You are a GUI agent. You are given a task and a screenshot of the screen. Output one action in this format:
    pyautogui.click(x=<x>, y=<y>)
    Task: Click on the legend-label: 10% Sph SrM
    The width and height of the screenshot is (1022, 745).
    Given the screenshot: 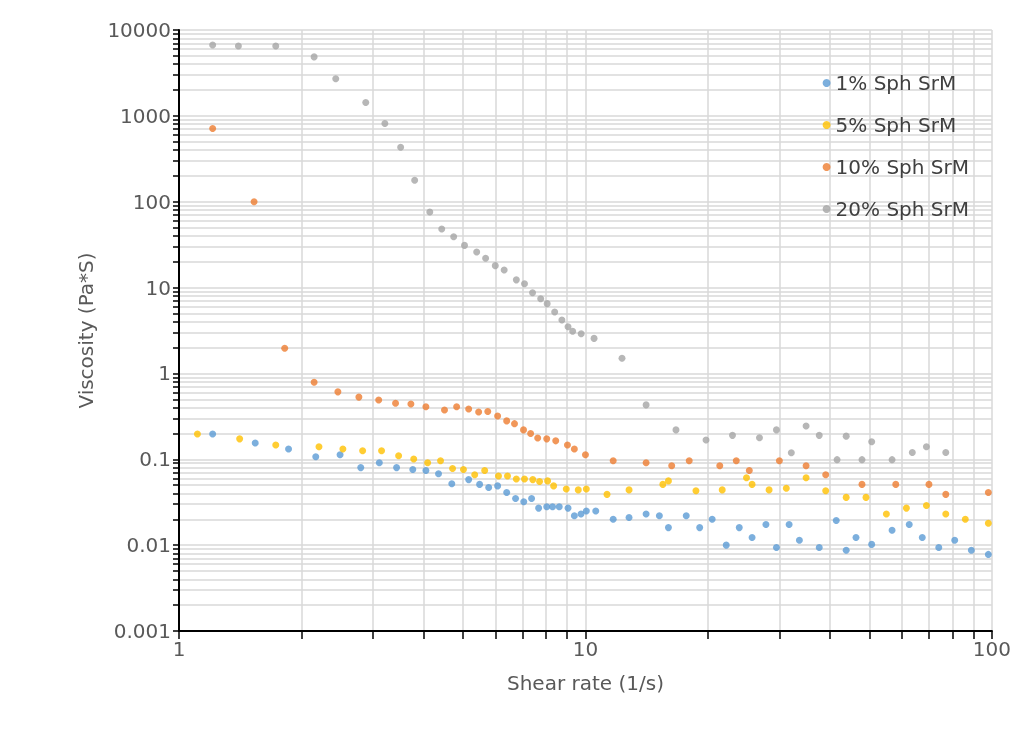 What is the action you would take?
    pyautogui.click(x=902, y=167)
    